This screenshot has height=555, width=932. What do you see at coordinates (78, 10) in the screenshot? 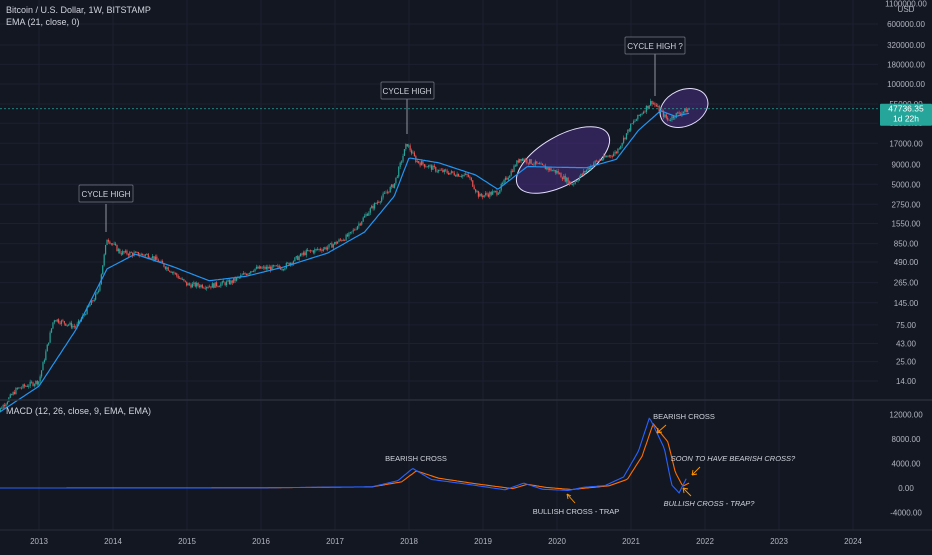
I see `symbol-legend: Bitcoin / U.S. Dollar, 1W, BITSTAMP` at bounding box center [78, 10].